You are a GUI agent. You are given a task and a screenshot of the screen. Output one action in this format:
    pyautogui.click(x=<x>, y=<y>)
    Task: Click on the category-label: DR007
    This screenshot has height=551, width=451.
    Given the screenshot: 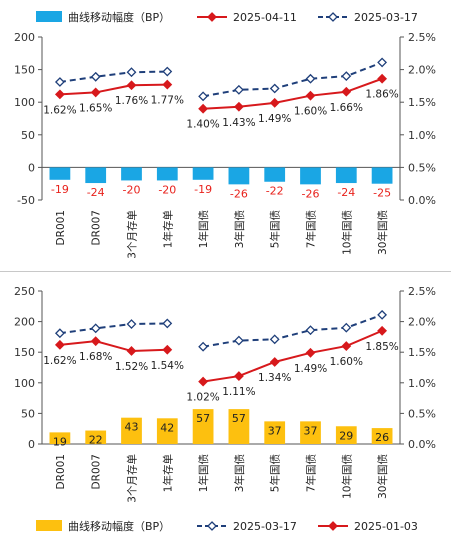 What is the action you would take?
    pyautogui.click(x=97, y=471)
    